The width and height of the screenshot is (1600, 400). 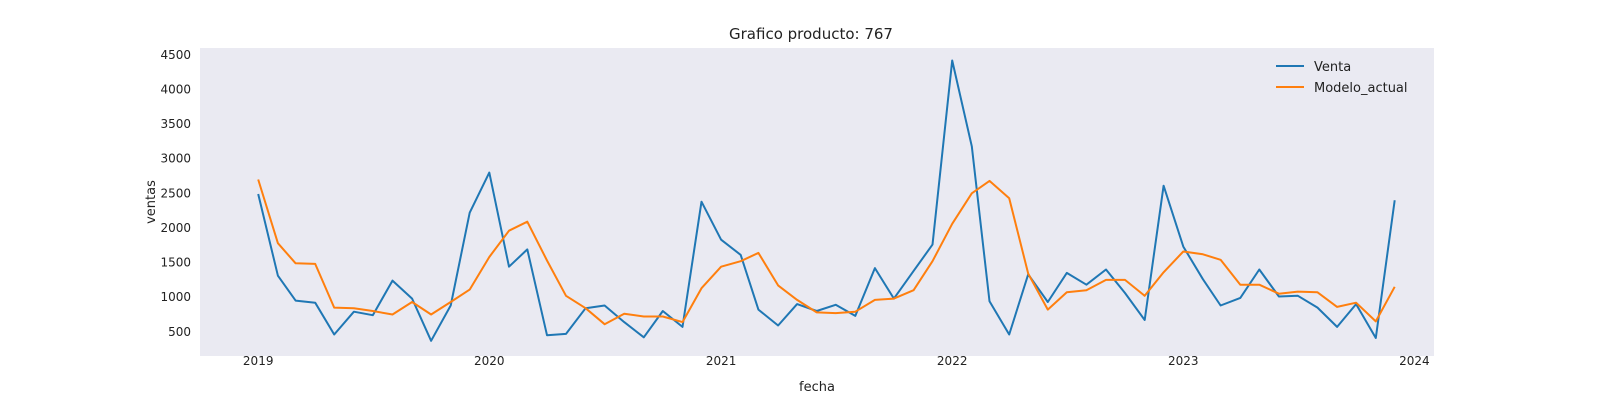 What do you see at coordinates (811, 34) in the screenshot?
I see `chart-title: Grafico producto: 767` at bounding box center [811, 34].